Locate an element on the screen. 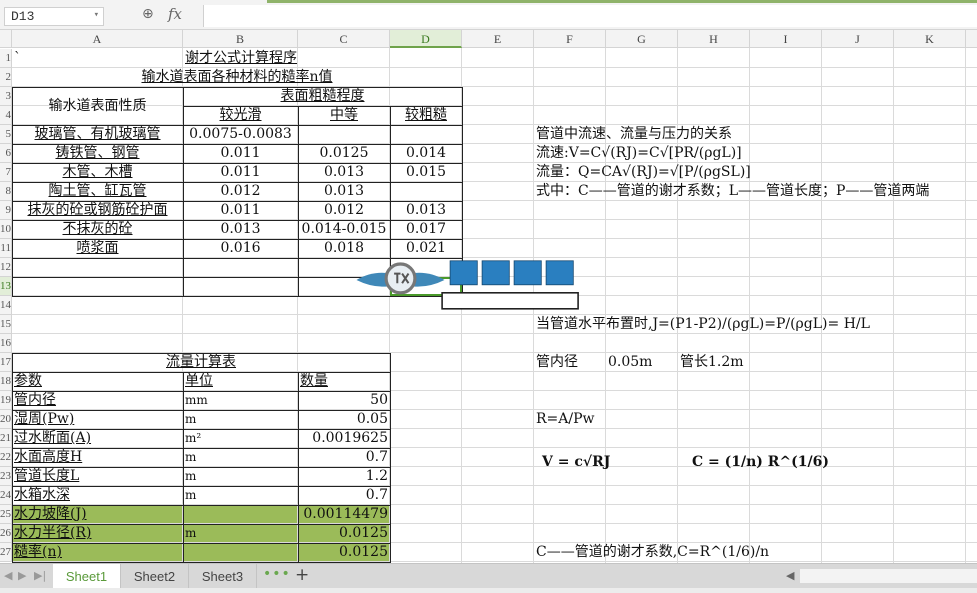  column-header-g: G is located at coordinates (642, 39).